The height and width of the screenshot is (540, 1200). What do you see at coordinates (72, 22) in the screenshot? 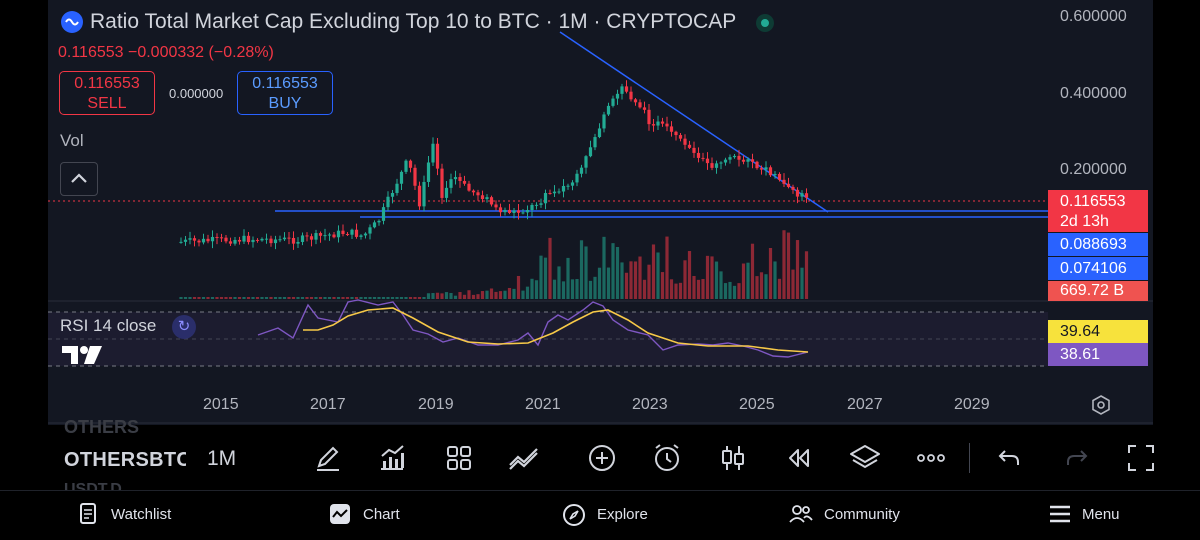
I see `exchange-logo` at bounding box center [72, 22].